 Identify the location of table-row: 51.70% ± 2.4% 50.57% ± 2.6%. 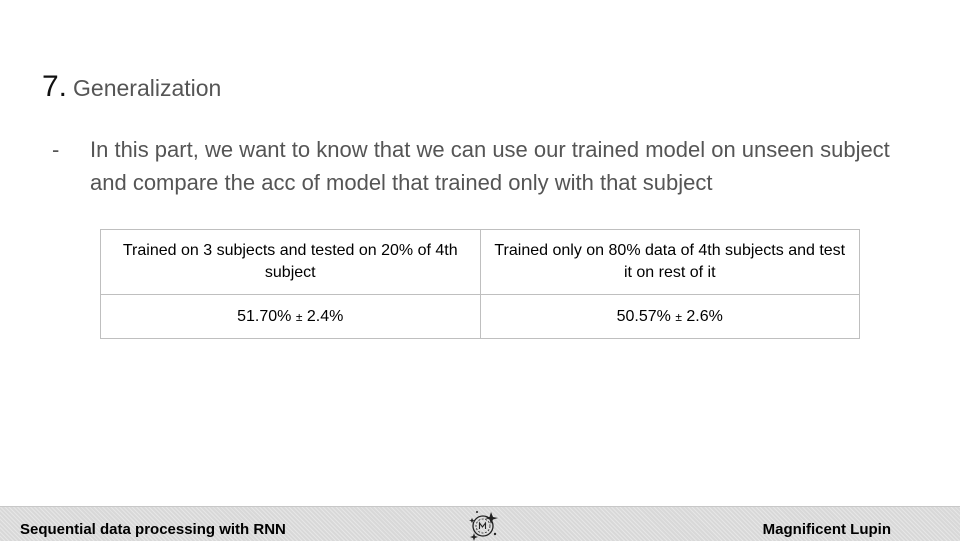
(480, 316).